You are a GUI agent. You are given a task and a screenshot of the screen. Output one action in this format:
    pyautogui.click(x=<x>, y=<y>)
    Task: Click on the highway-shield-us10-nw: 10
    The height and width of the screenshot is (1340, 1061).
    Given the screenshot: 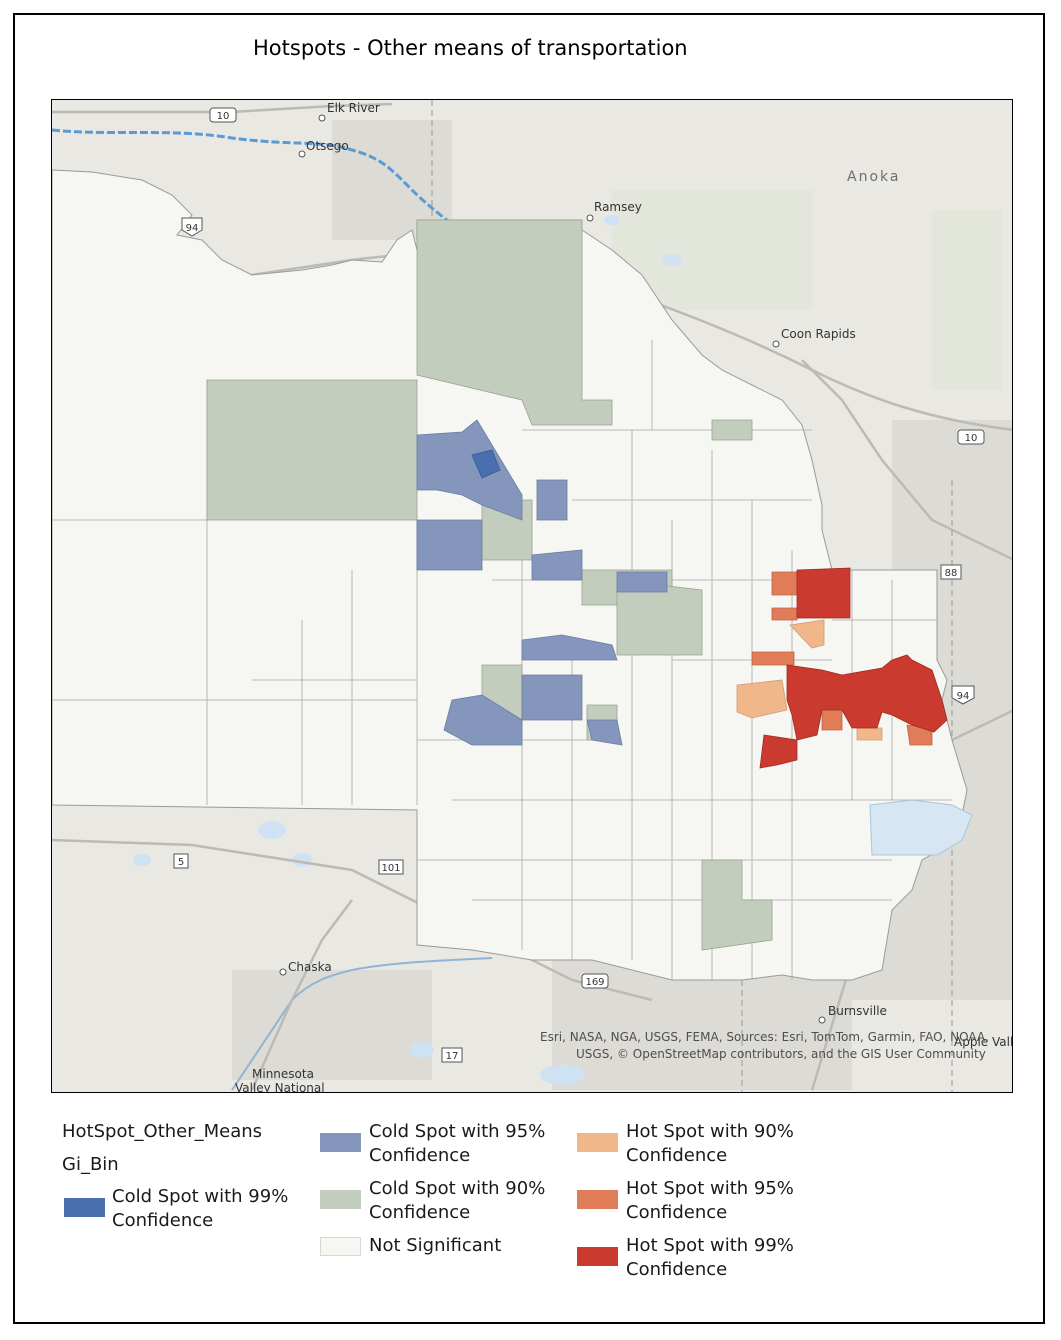 What is the action you would take?
    pyautogui.click(x=223, y=115)
    